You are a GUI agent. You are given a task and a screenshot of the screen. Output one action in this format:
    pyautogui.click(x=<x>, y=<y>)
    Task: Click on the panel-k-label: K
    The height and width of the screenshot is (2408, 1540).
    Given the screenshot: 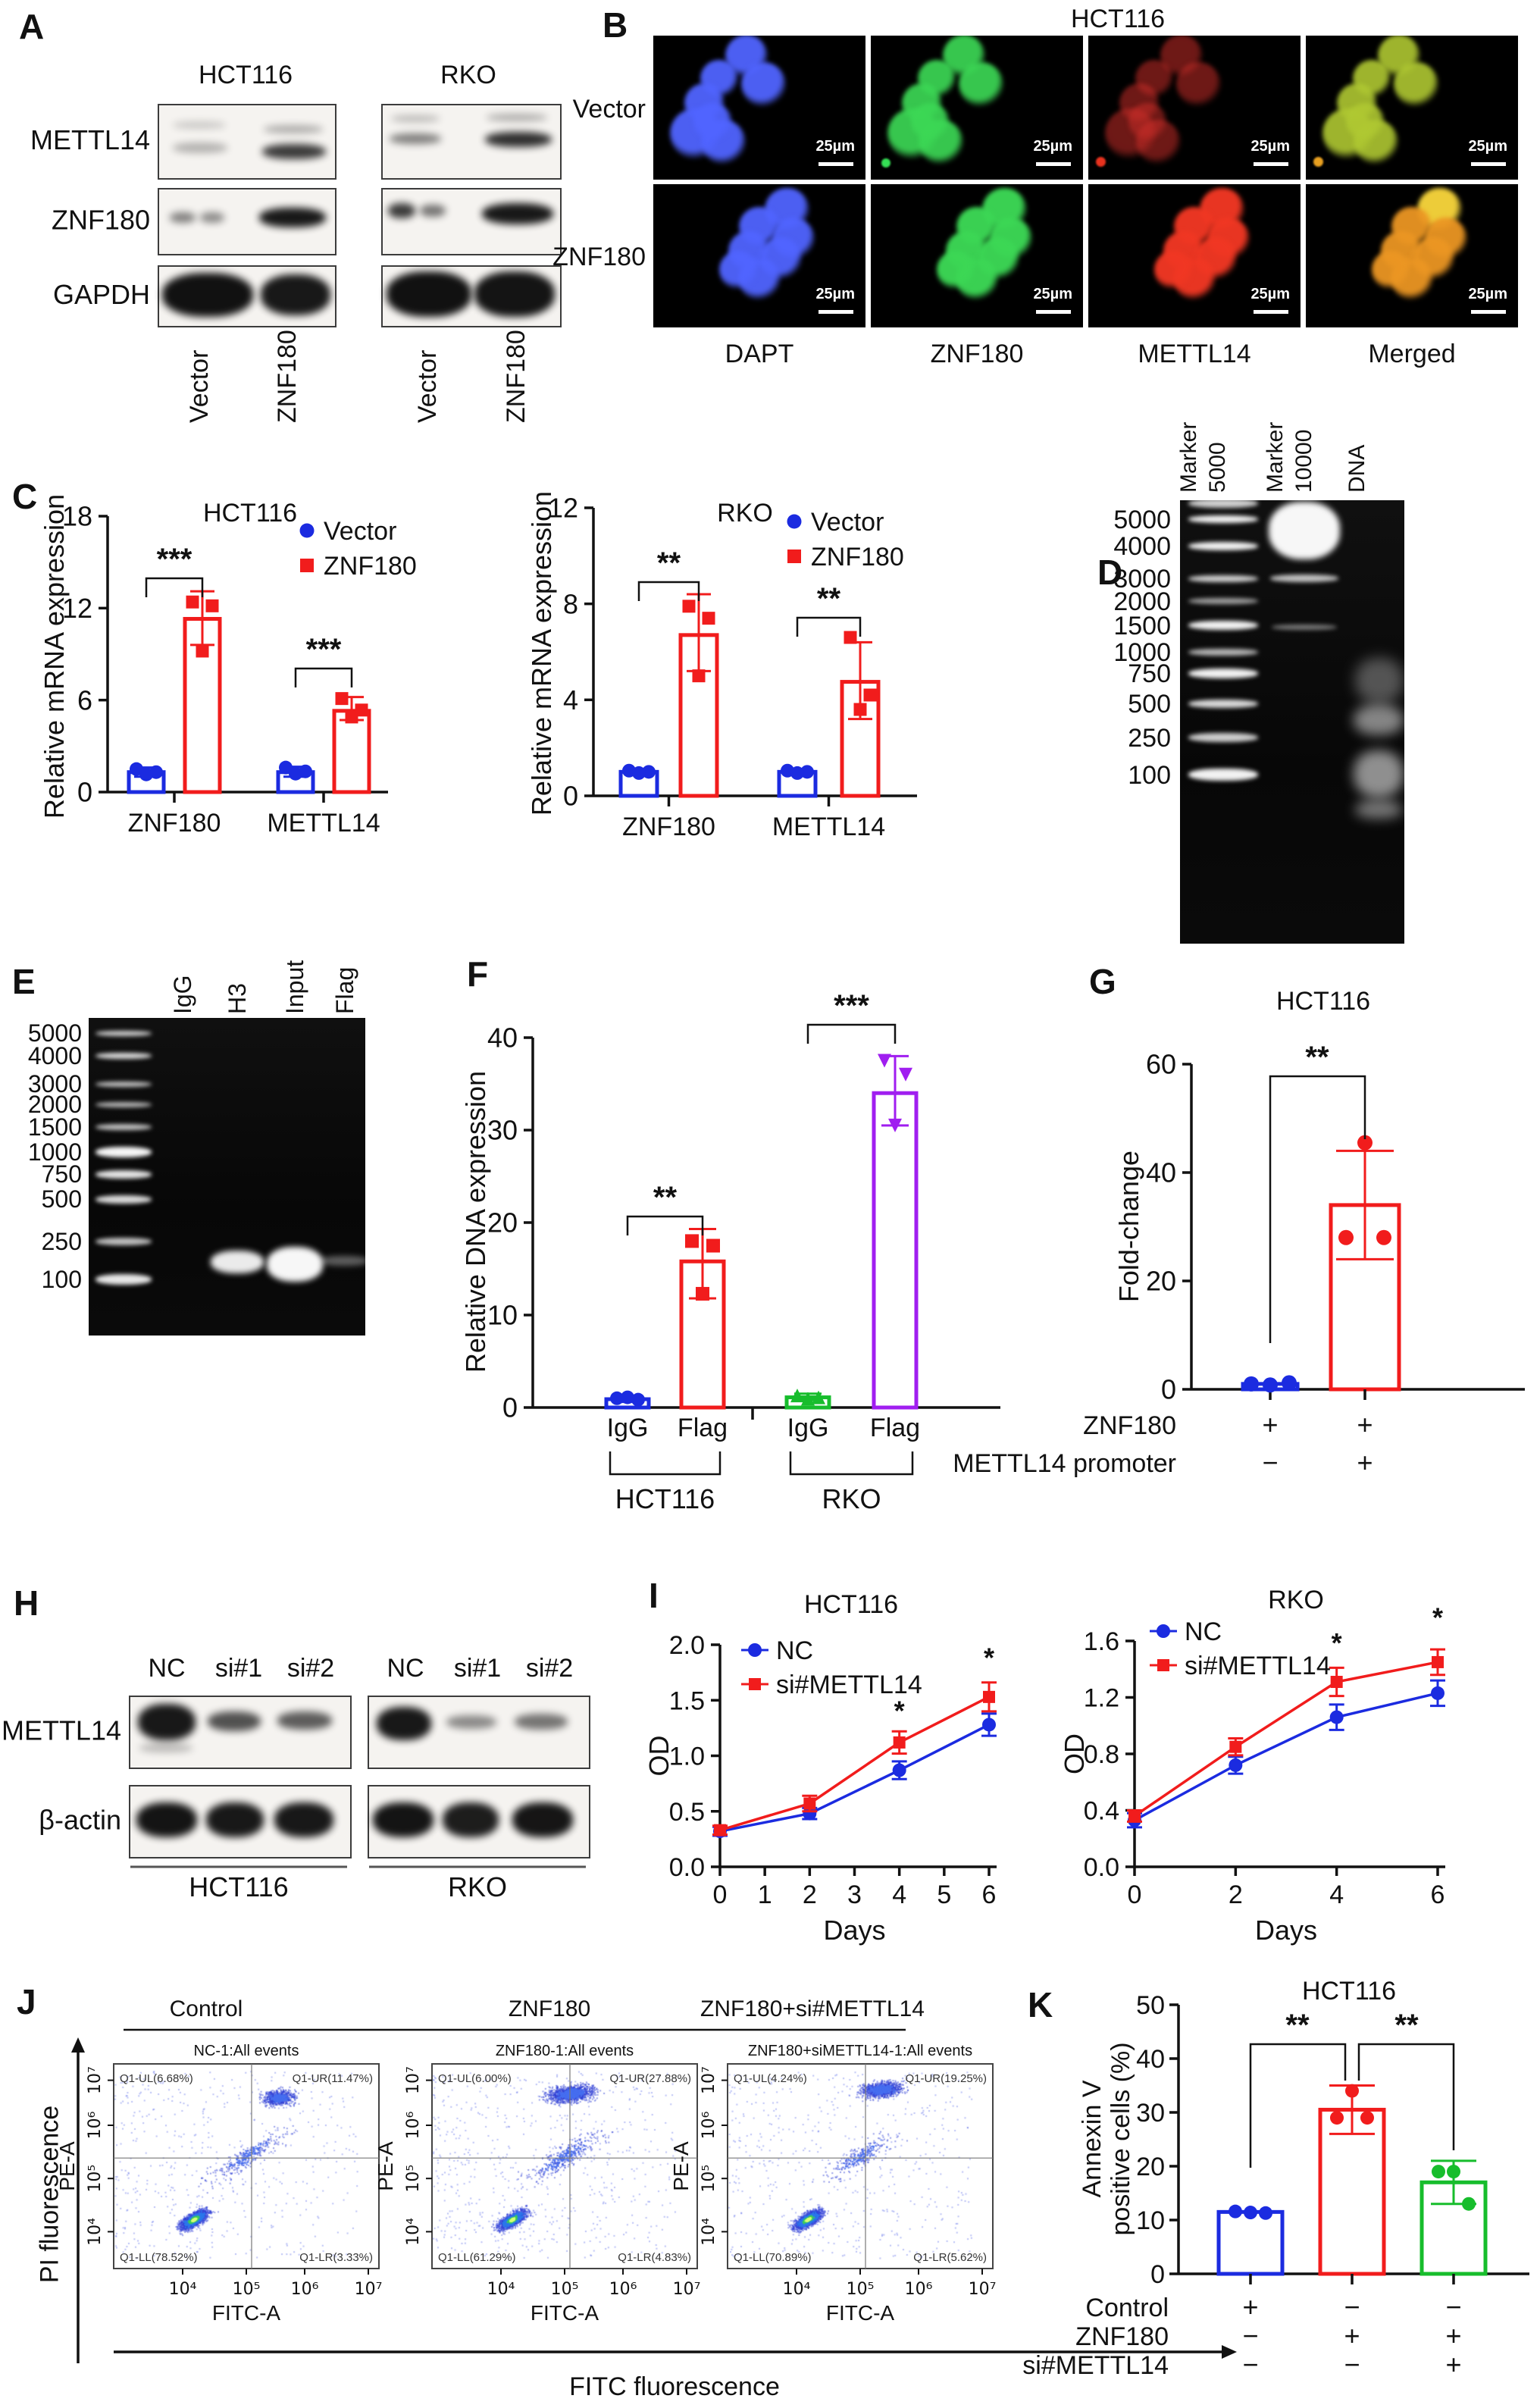 What is the action you would take?
    pyautogui.click(x=1040, y=2004)
    